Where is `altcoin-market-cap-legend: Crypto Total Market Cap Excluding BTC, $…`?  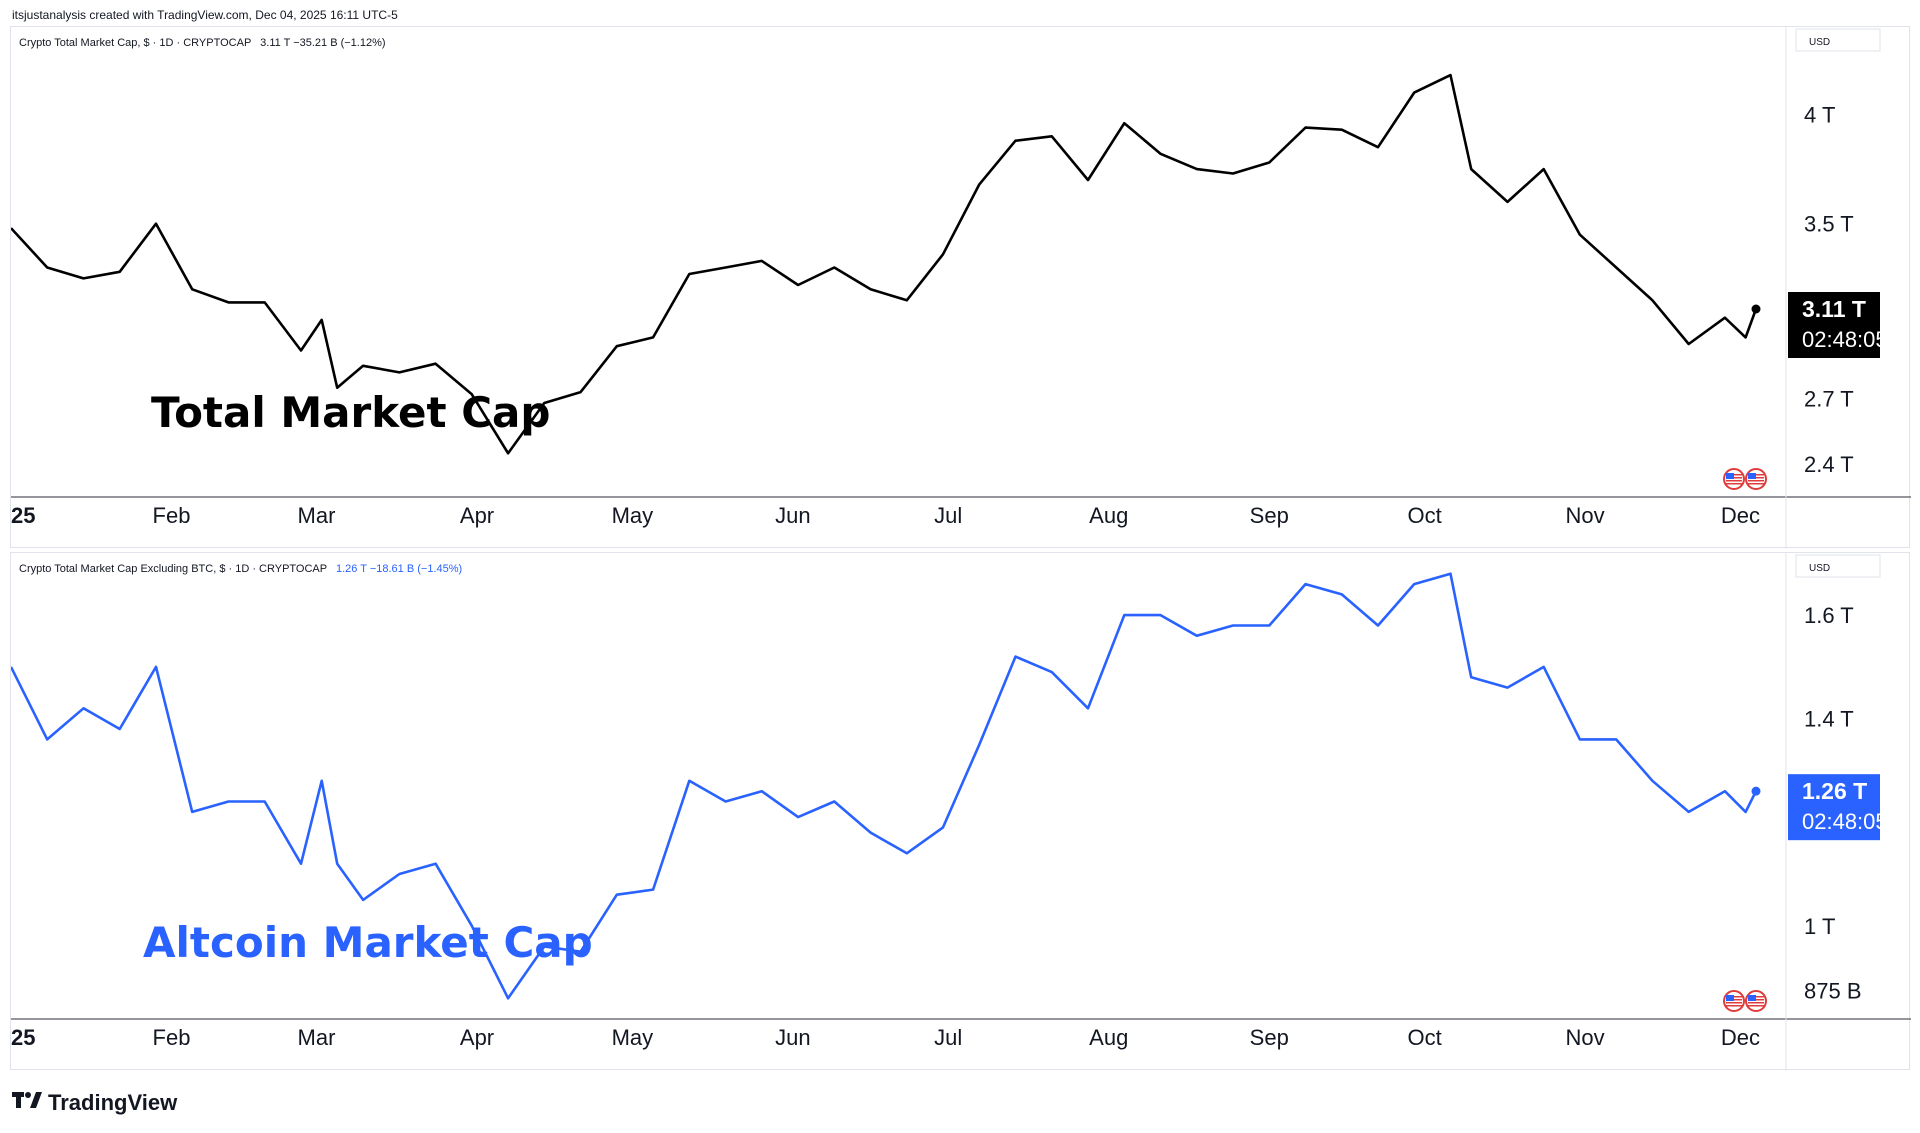
altcoin-market-cap-legend: Crypto Total Market Cap Excluding BTC, $… is located at coordinates (240, 569).